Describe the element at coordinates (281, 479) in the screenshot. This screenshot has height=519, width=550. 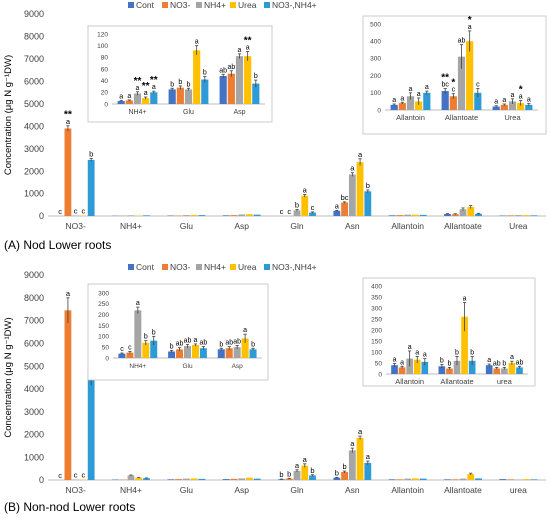
I see `bar-cont-gln` at that location.